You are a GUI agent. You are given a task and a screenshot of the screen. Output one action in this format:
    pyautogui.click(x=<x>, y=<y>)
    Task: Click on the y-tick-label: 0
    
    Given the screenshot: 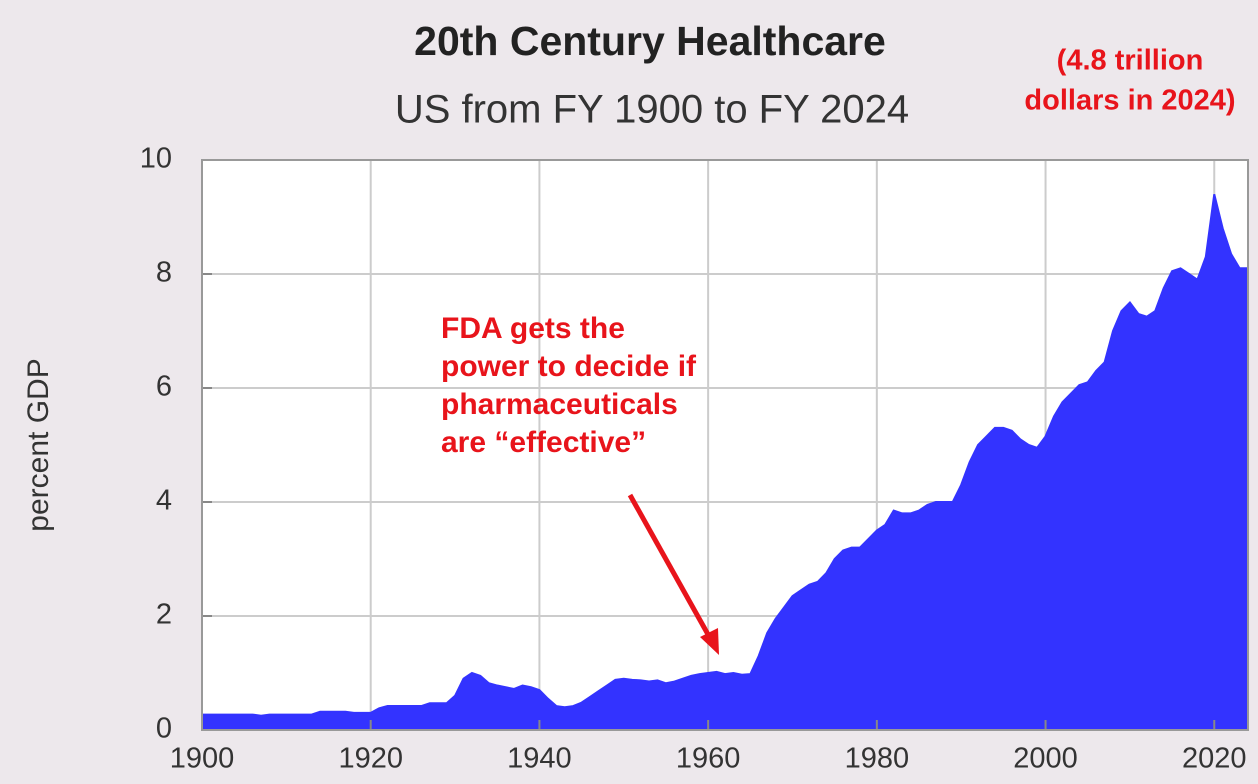 What is the action you would take?
    pyautogui.click(x=164, y=729)
    